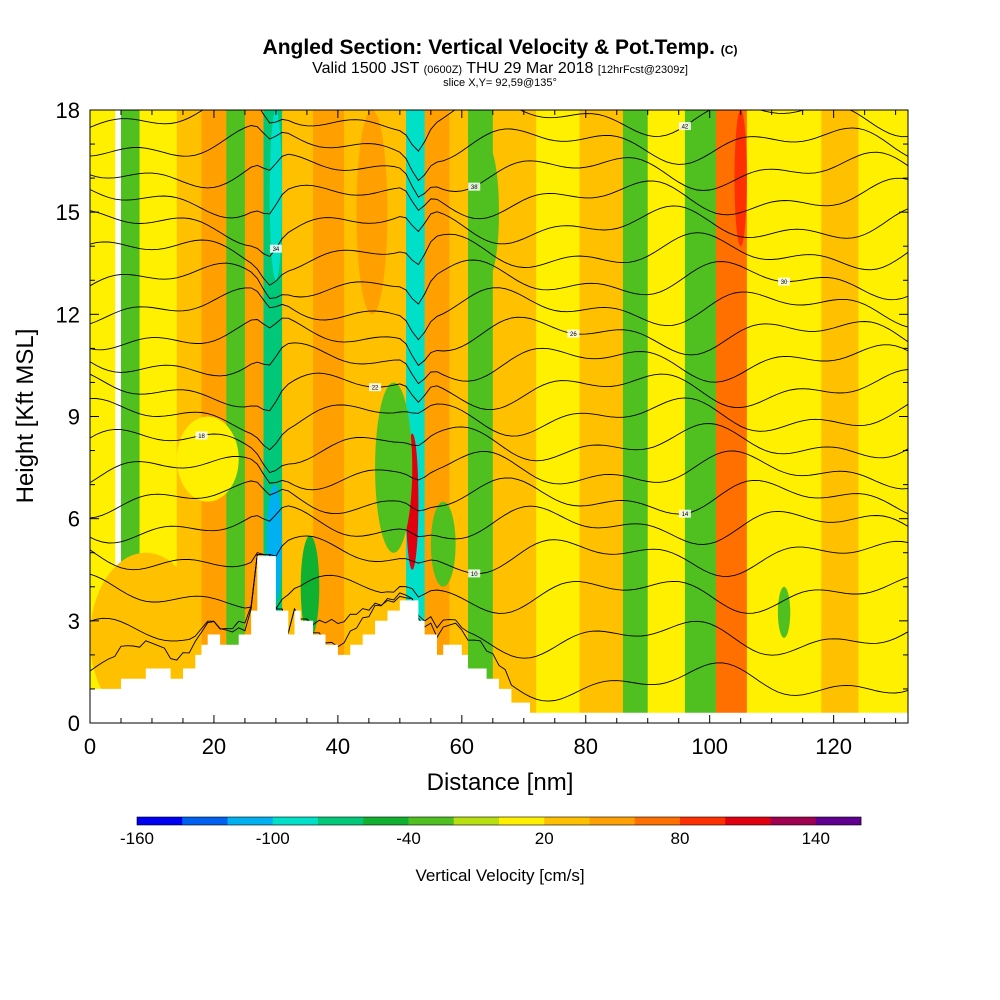 This screenshot has width=1000, height=1000. Describe the element at coordinates (680, 838) in the screenshot. I see `colorbar-tick-label: 80` at that location.